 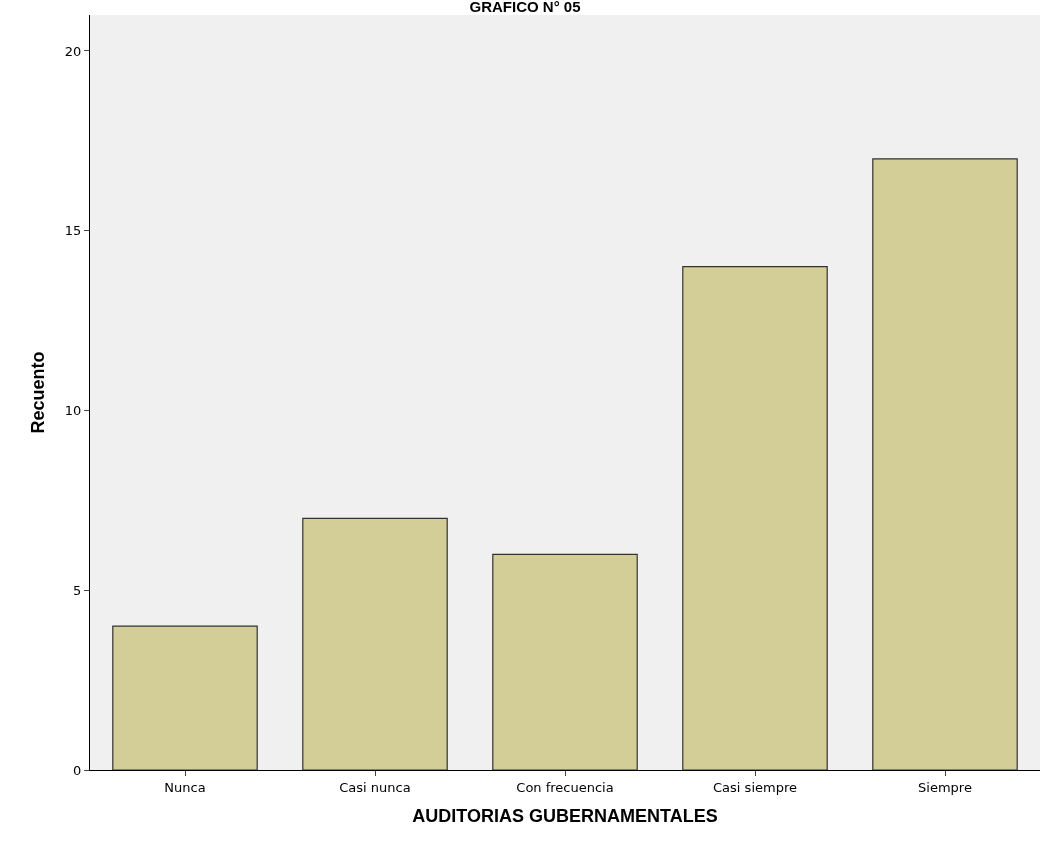 What do you see at coordinates (73, 51) in the screenshot?
I see `y-tick-label: 20` at bounding box center [73, 51].